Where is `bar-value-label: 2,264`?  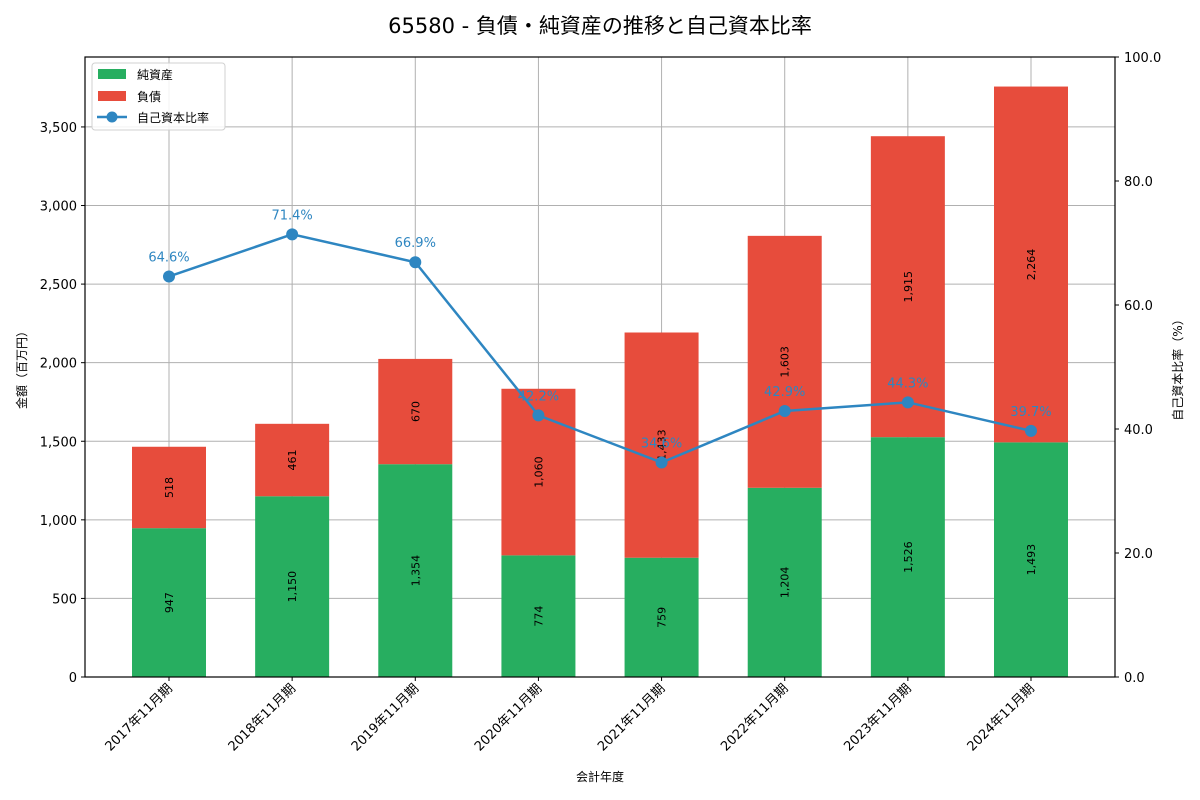 bar-value-label: 2,264 is located at coordinates (1031, 265).